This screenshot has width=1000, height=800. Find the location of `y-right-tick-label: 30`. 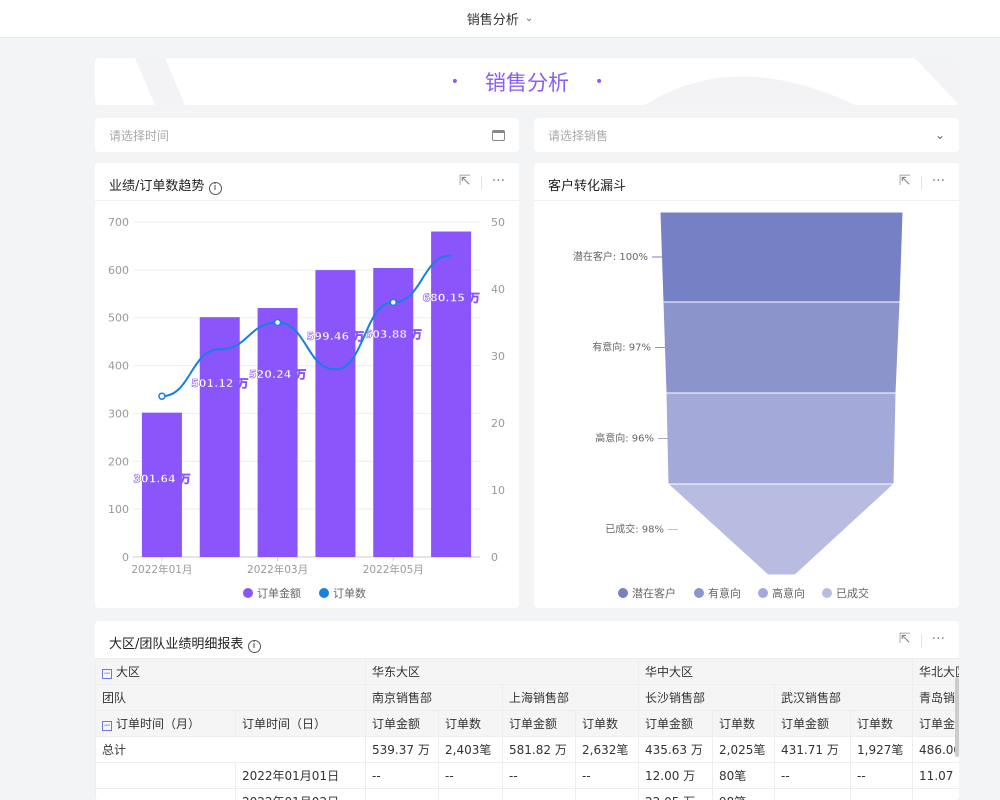

y-right-tick-label: 30 is located at coordinates (498, 356).